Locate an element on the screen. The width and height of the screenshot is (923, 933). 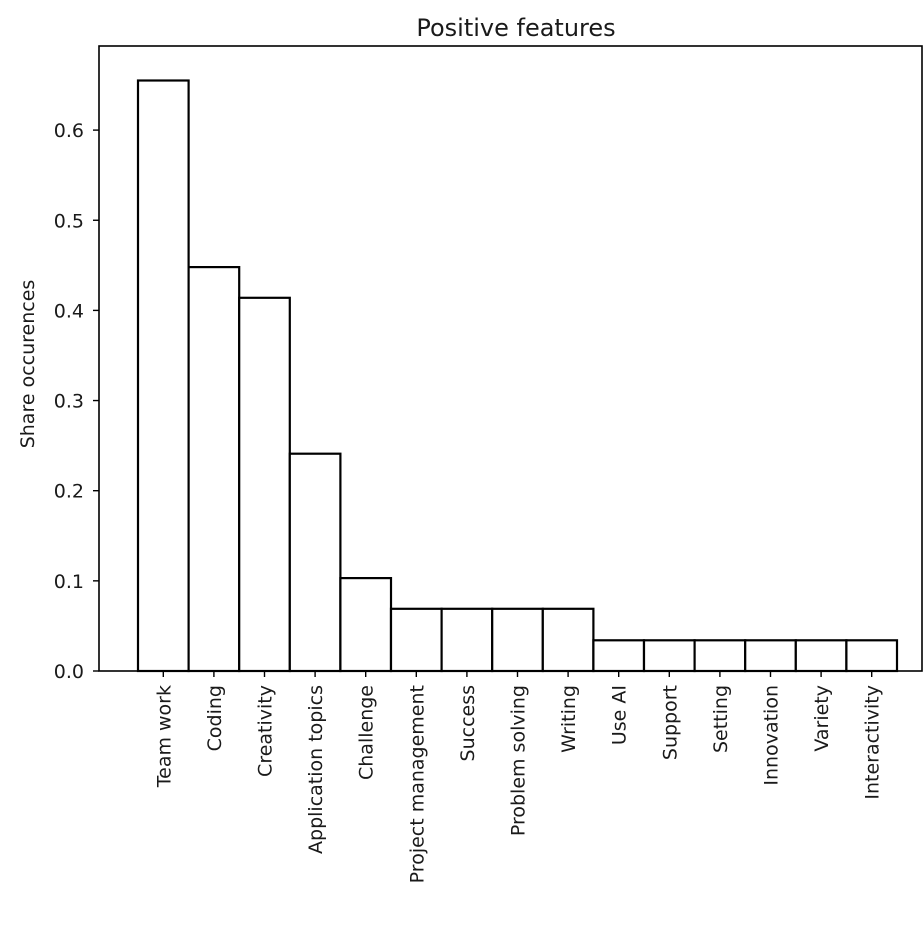
y-tick-label: 0.6 is located at coordinates (69, 131).